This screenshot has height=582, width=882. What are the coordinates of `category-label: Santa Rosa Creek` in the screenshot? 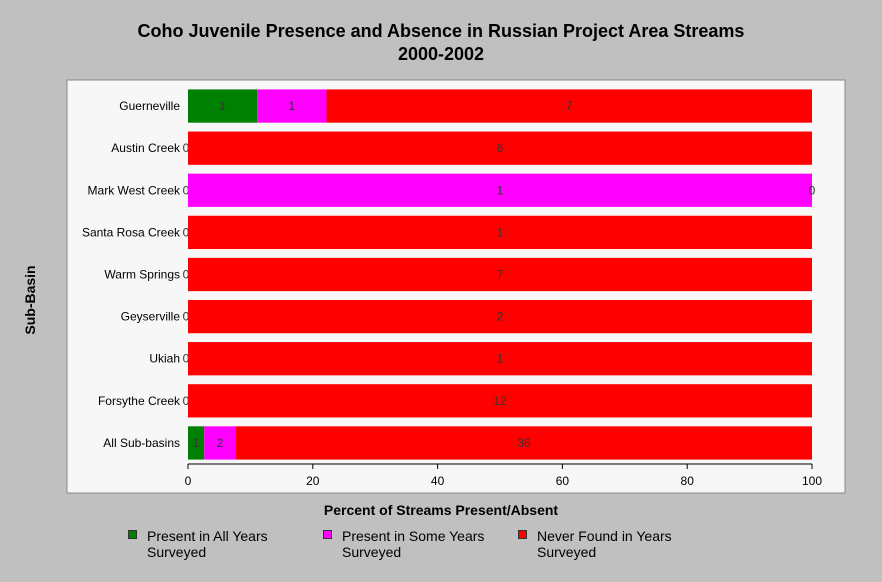 It's located at (131, 232).